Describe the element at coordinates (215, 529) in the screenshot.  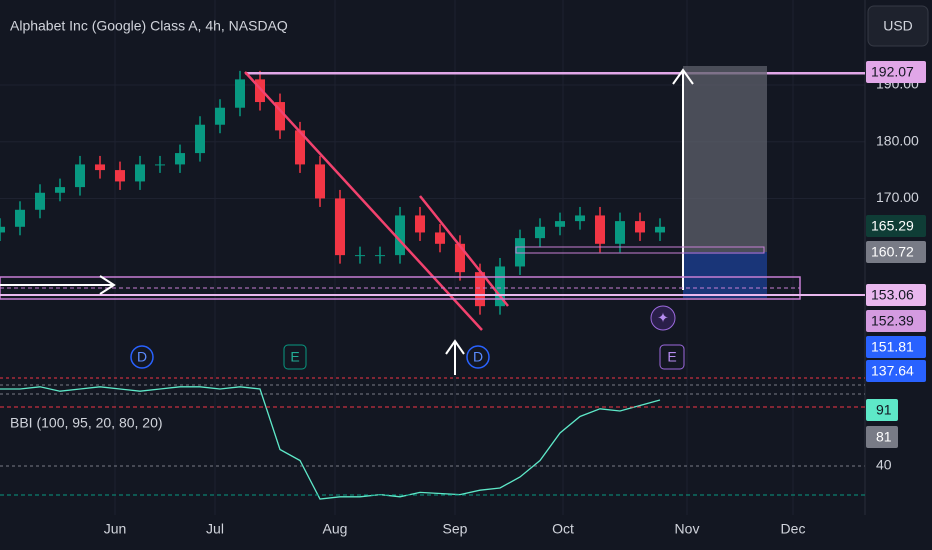
I see `x-tick-label: Jul` at that location.